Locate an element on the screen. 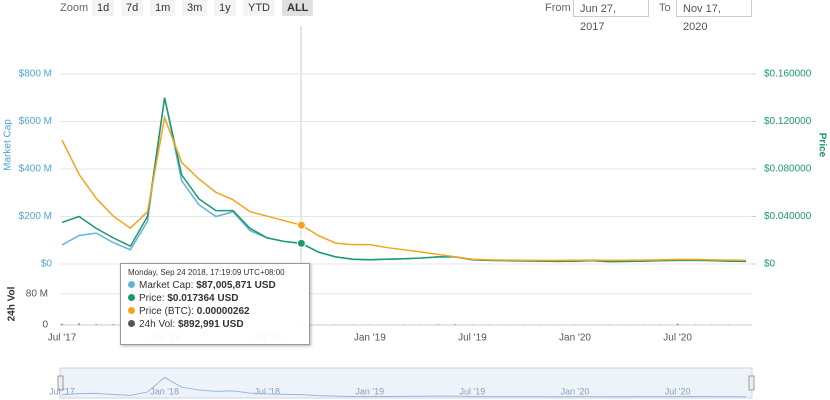 The width and height of the screenshot is (830, 400). from-input: Jun 27, 2017 is located at coordinates (611, 16).